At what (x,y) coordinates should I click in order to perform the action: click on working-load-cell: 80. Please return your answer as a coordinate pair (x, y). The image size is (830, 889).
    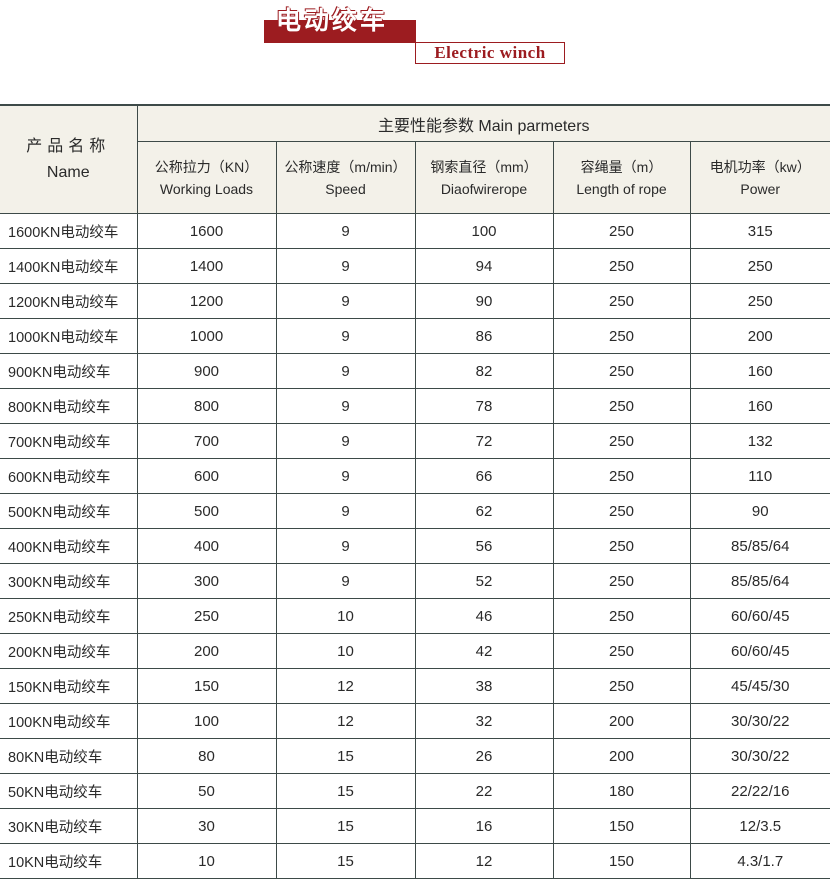
    Looking at the image, I should click on (206, 756).